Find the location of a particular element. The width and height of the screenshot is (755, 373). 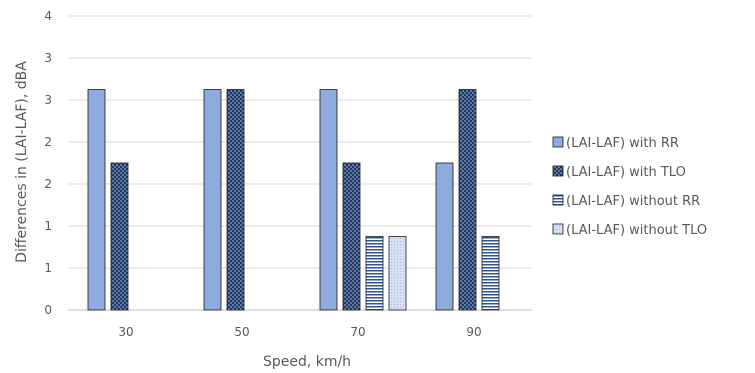

legend-label: (LAI-LAF) with TLO is located at coordinates (626, 172).